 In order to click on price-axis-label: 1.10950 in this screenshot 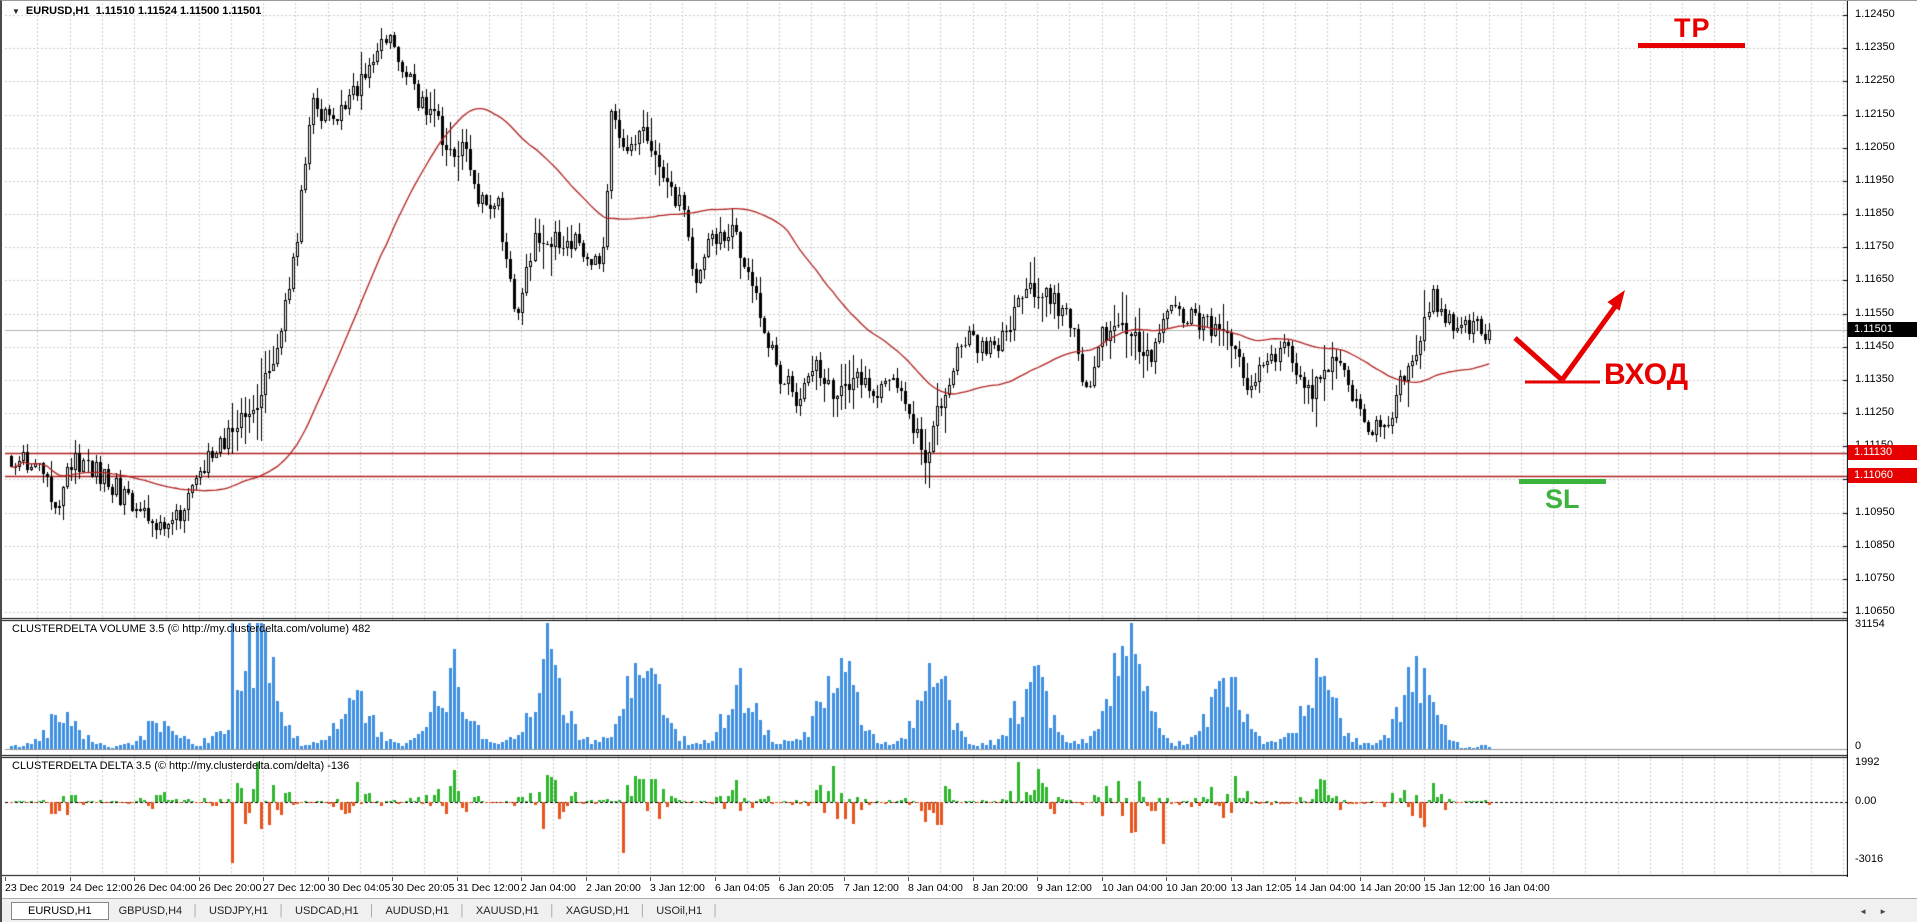, I will do `click(1875, 511)`.